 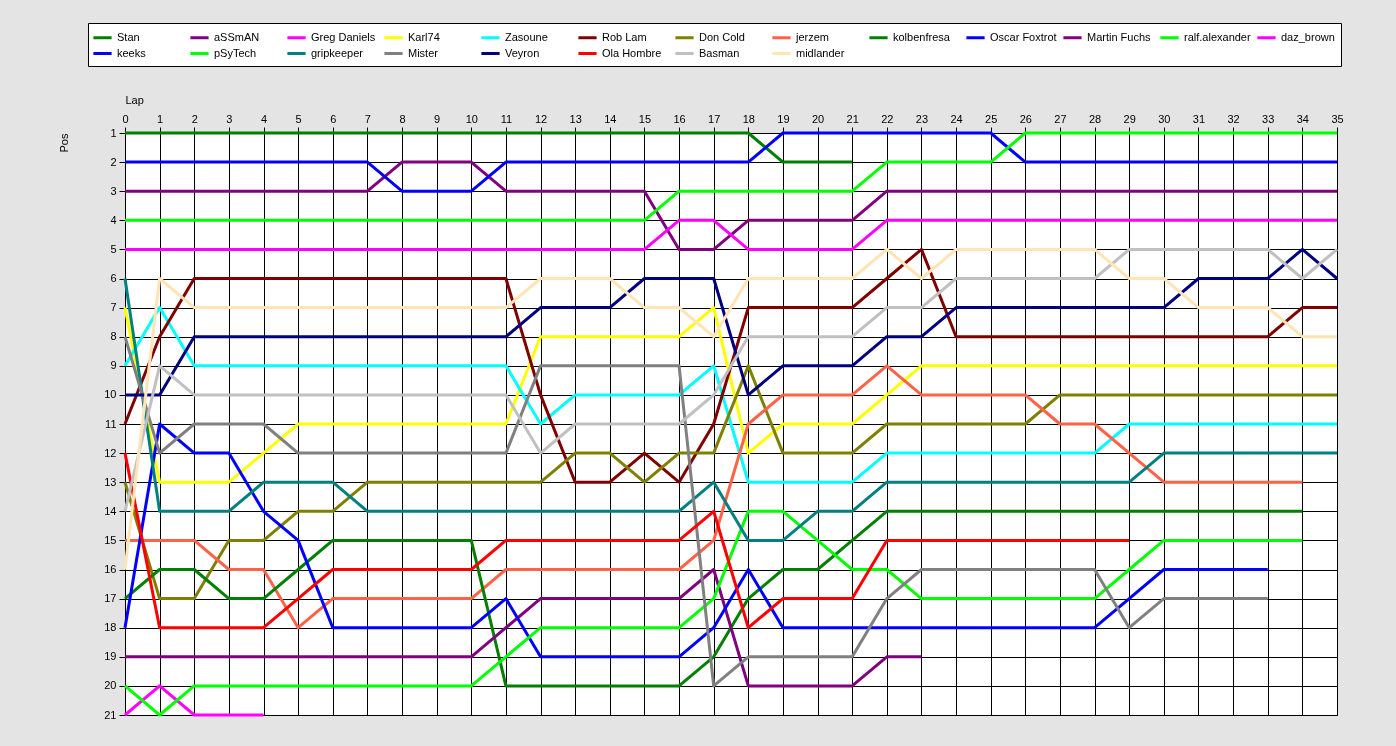 What do you see at coordinates (522, 52) in the screenshot?
I see `legend-label: Veyron` at bounding box center [522, 52].